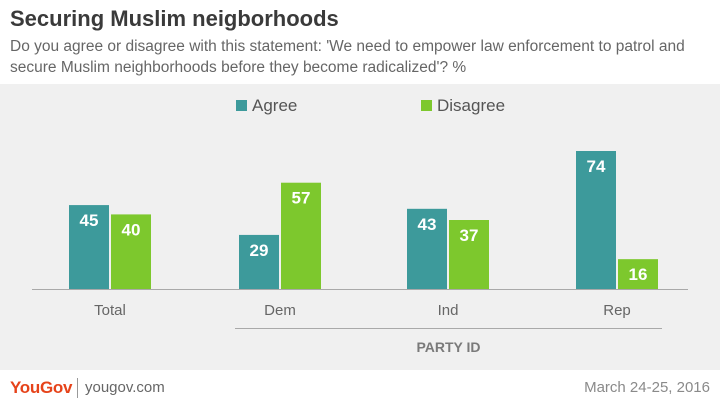 The image size is (720, 404). Describe the element at coordinates (89, 220) in the screenshot. I see `data-label-agree-total: 45` at that location.